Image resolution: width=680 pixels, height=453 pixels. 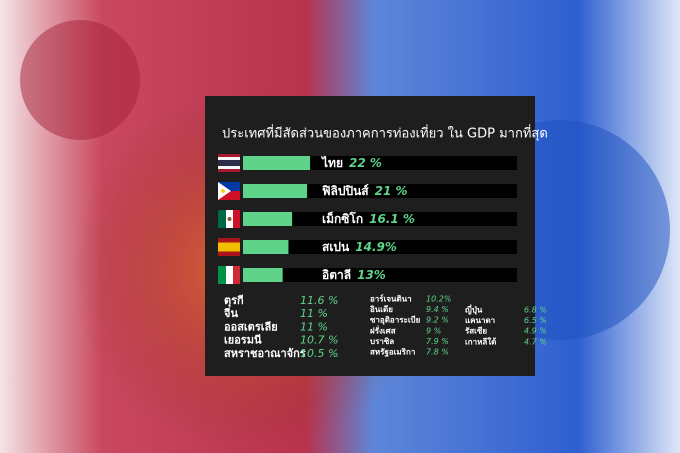 What do you see at coordinates (391, 299) in the screenshot?
I see `country-name: อาร์เจนตินา` at bounding box center [391, 299].